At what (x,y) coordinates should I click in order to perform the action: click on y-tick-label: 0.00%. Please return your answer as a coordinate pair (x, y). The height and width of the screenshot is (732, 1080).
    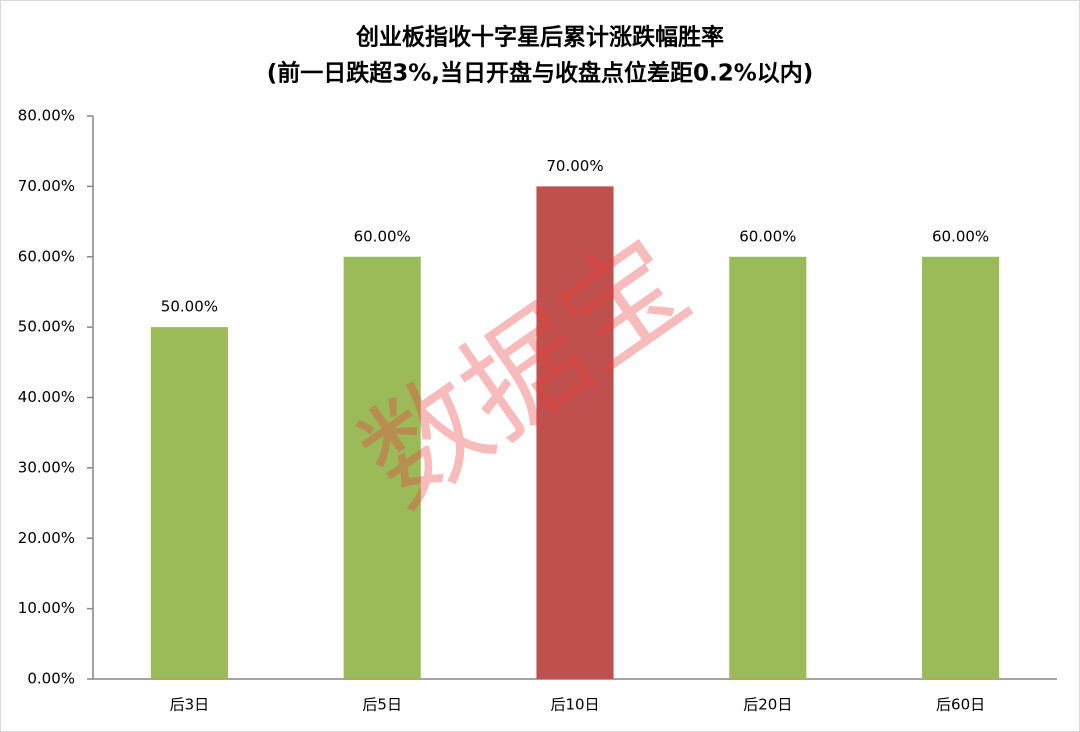
    Looking at the image, I should click on (51, 679).